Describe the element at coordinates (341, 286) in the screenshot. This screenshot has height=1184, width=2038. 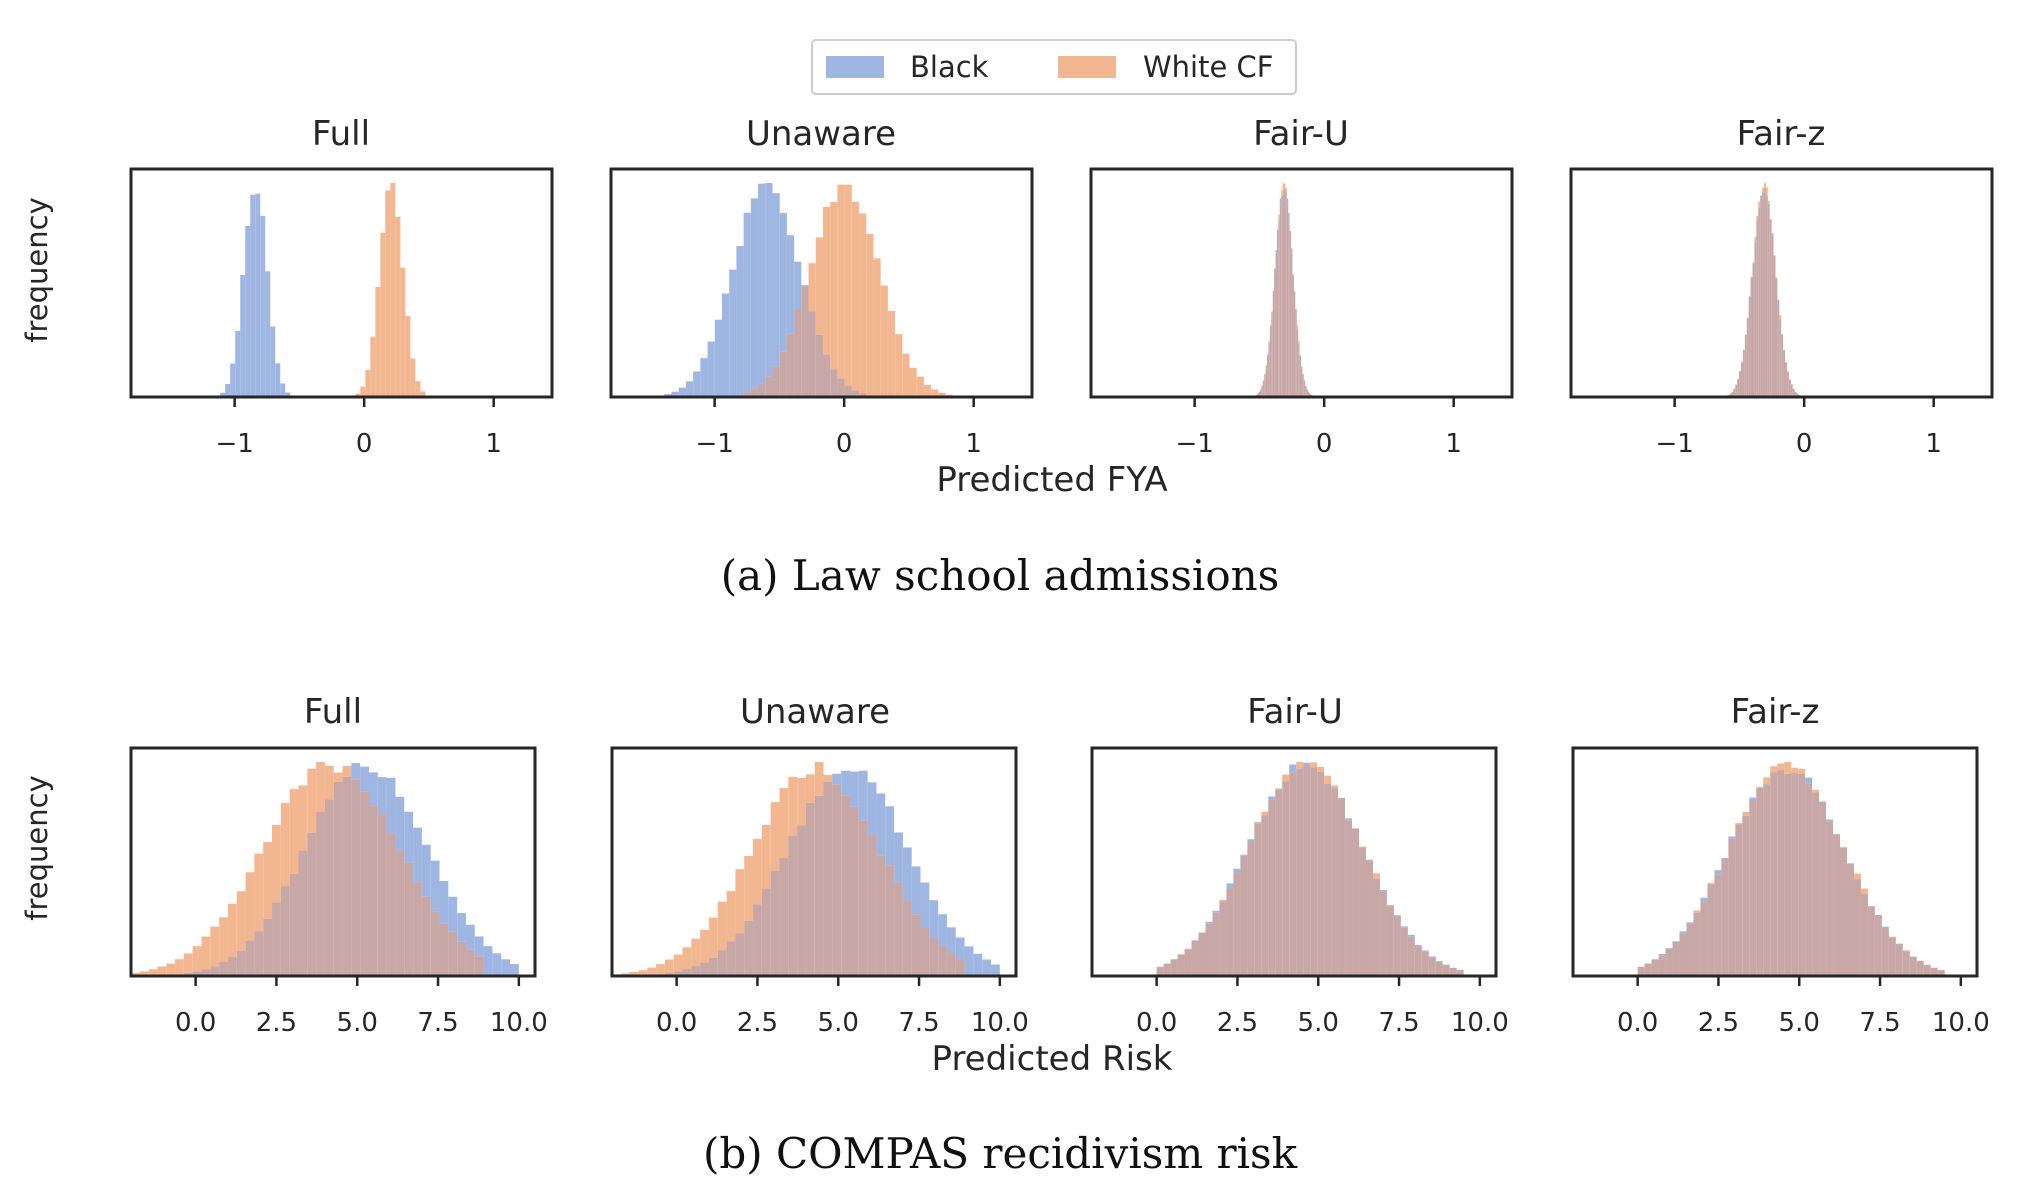
I see `panel-a-full: Full −1 0 1` at that location.